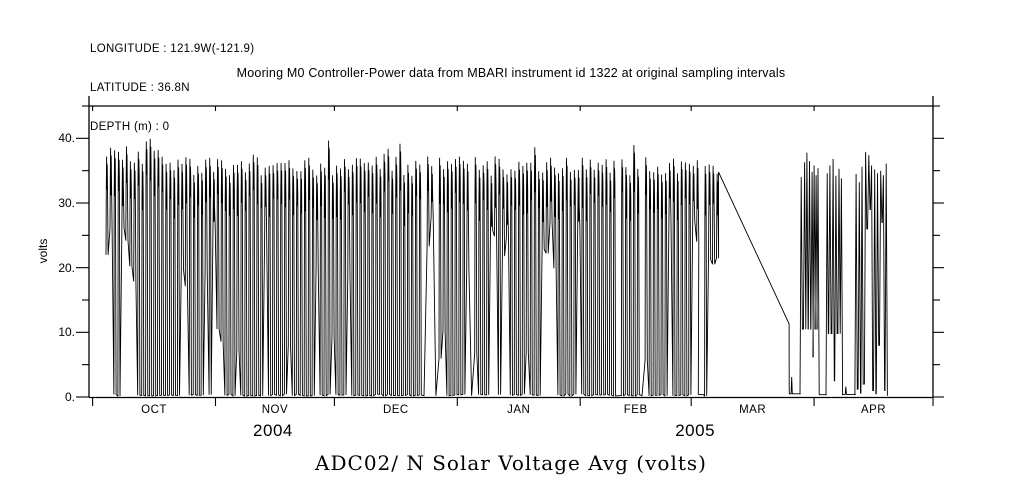 The image size is (1009, 504). Describe the element at coordinates (695, 430) in the screenshot. I see `x-tick-label-year: 2005` at that location.